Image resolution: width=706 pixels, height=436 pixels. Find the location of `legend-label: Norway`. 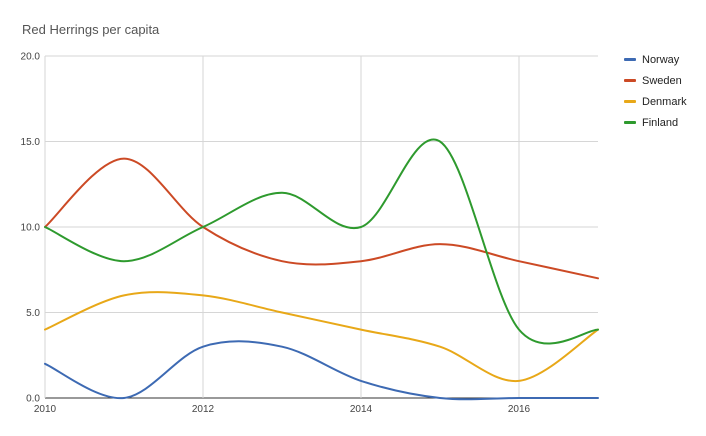

legend-label: Norway is located at coordinates (661, 59).